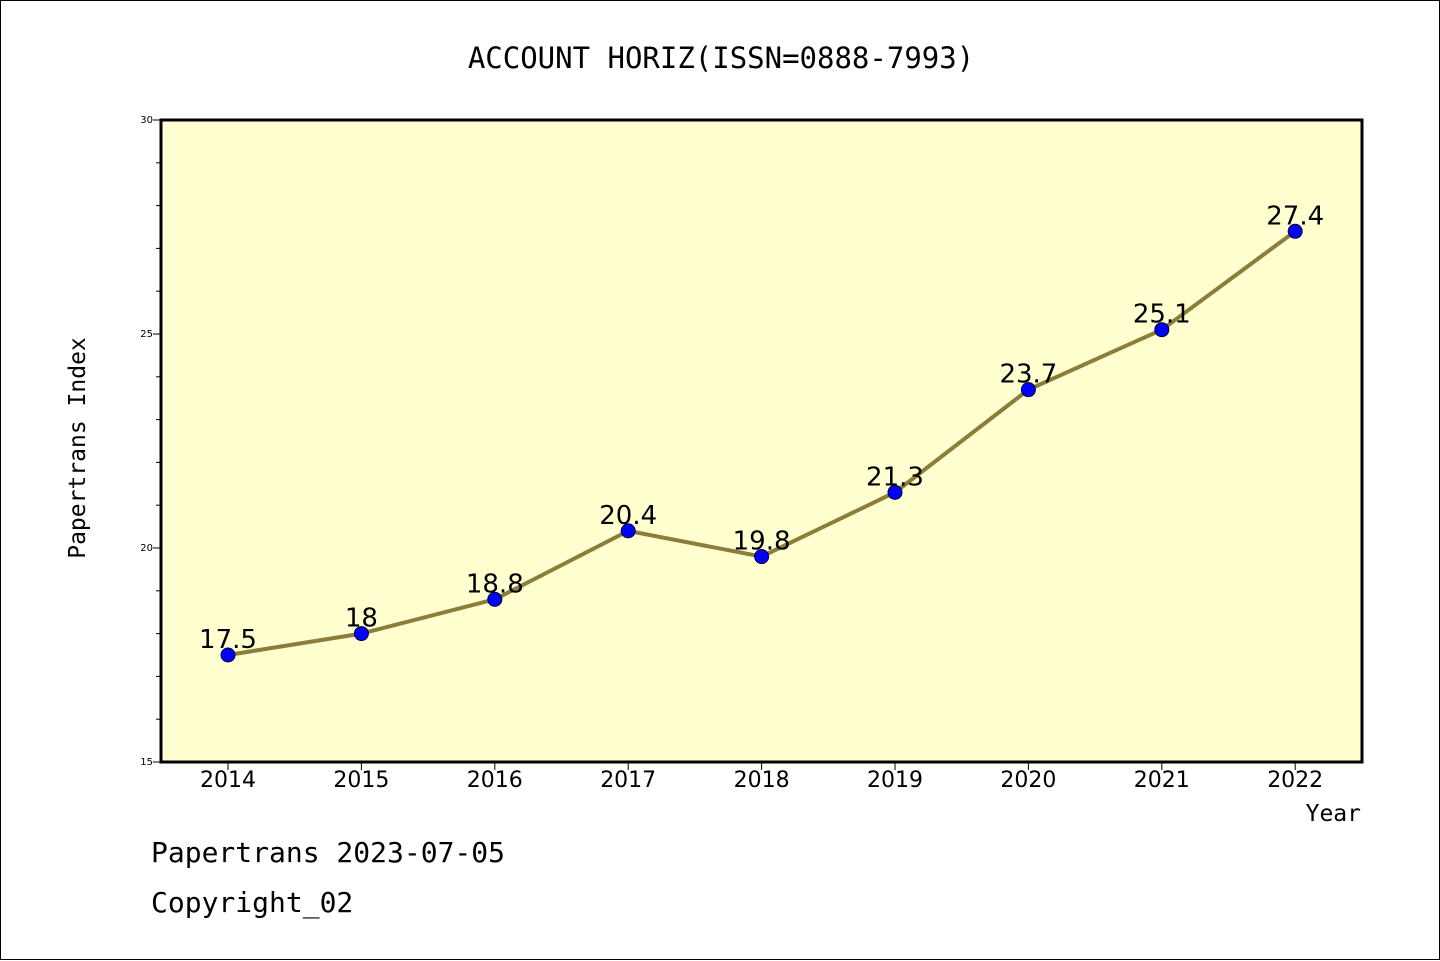 The image size is (1440, 961). What do you see at coordinates (252, 902) in the screenshot?
I see `footer-copyright: Copyright_02` at bounding box center [252, 902].